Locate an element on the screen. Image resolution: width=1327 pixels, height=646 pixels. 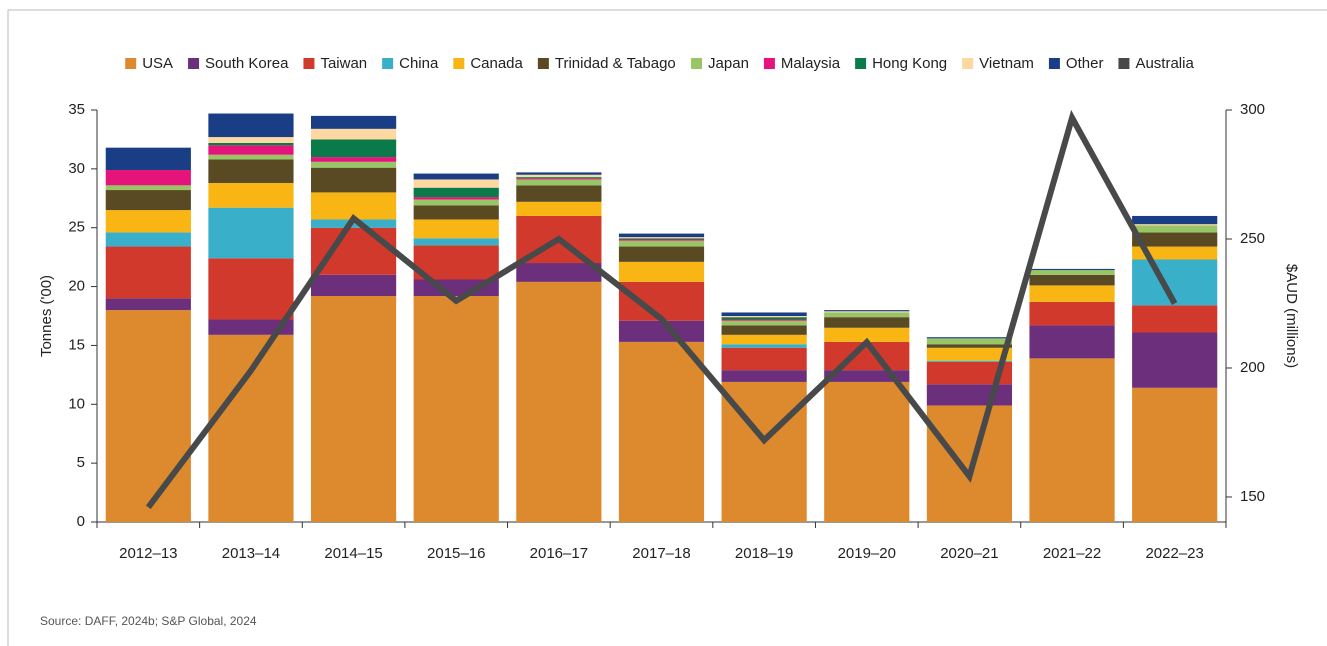
legend-label: Trinidad & Tabago is located at coordinates (615, 63).